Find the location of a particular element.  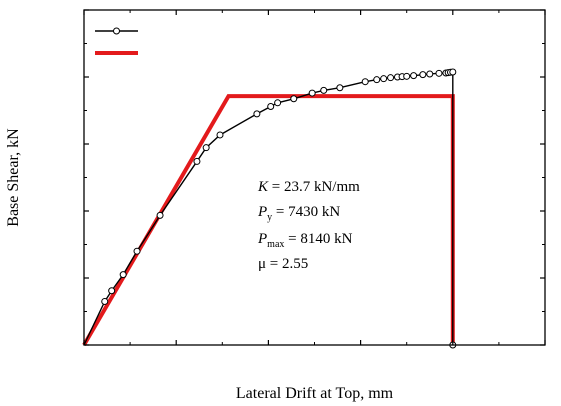

annotation-symbol: K is located at coordinates (263, 187).